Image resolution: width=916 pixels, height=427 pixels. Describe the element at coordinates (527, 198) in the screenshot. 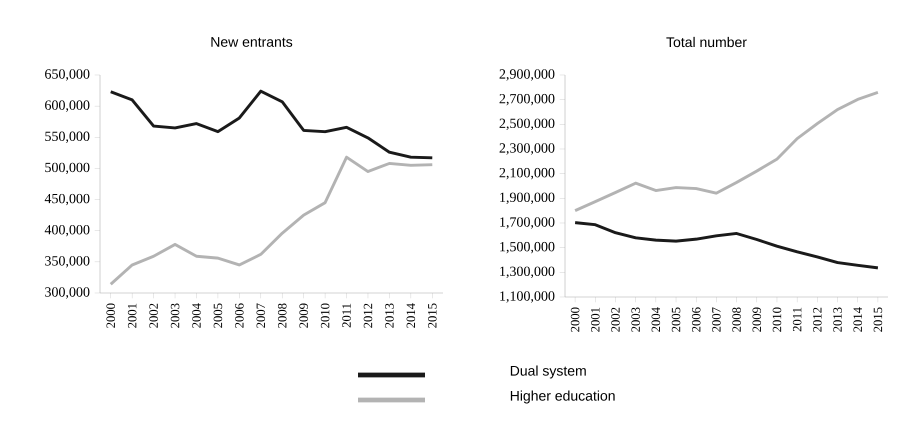

I see `y-tick-label: 1,900,000` at that location.